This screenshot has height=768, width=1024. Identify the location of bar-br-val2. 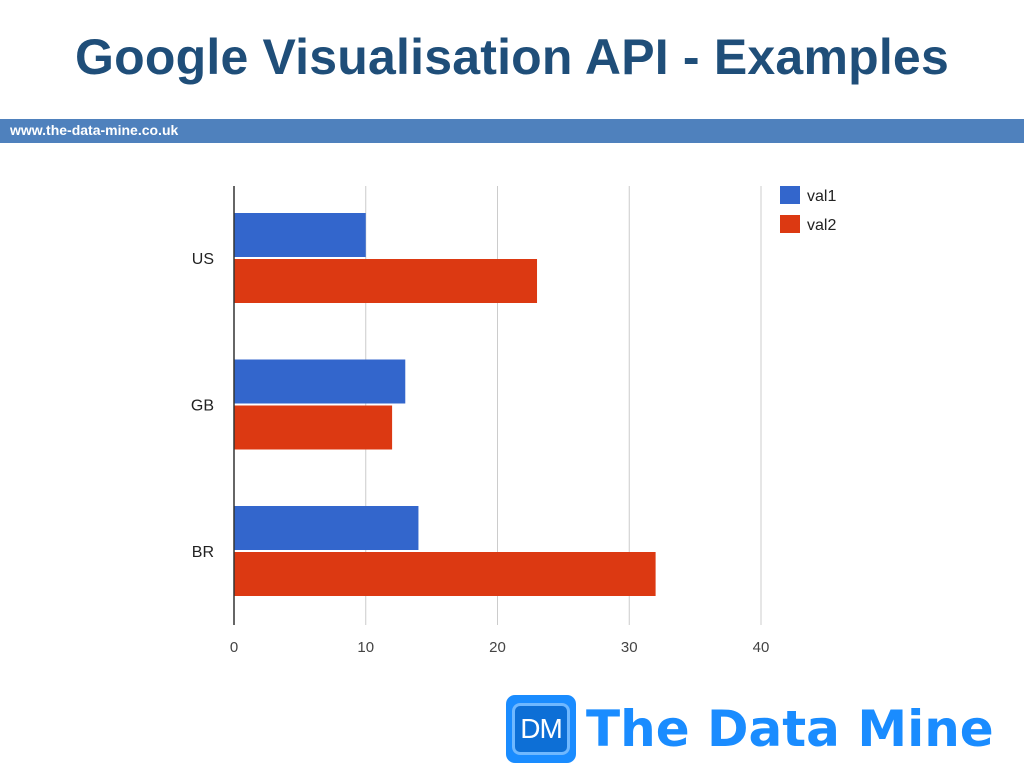
(445, 574).